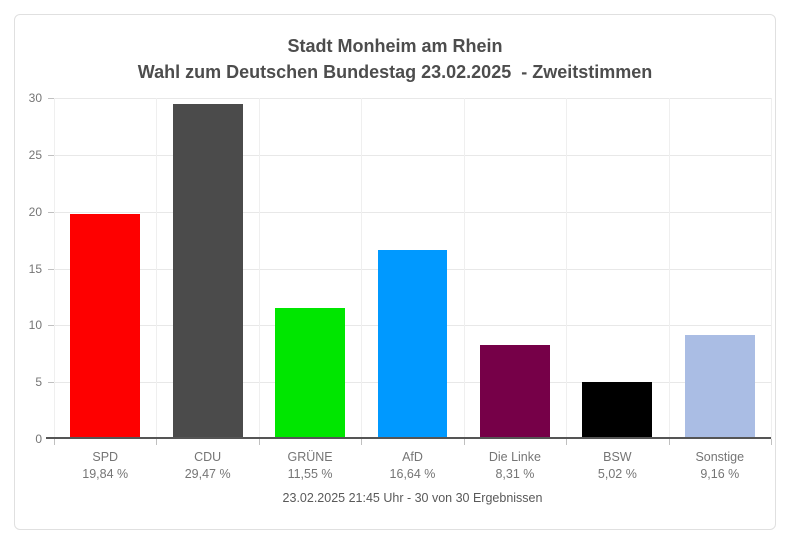  Describe the element at coordinates (105, 326) in the screenshot. I see `bar-spd` at that location.